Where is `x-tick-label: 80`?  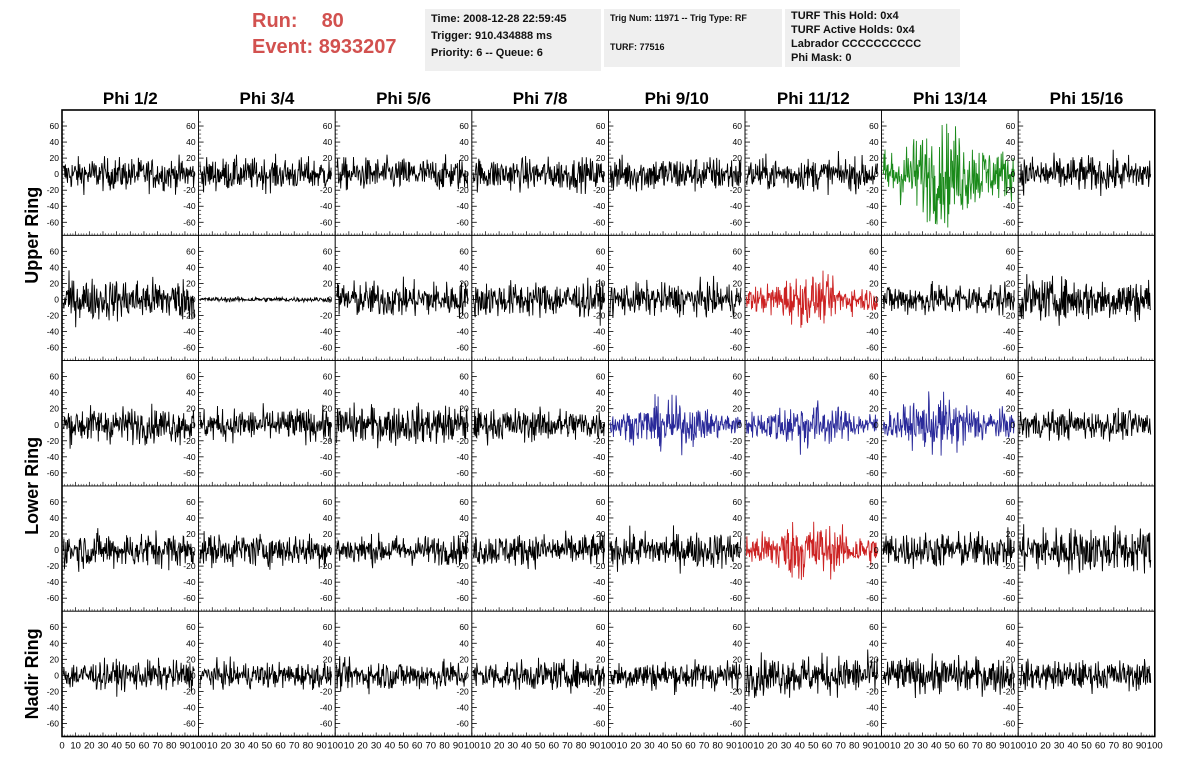
x-tick-label: 80 is located at coordinates (991, 746).